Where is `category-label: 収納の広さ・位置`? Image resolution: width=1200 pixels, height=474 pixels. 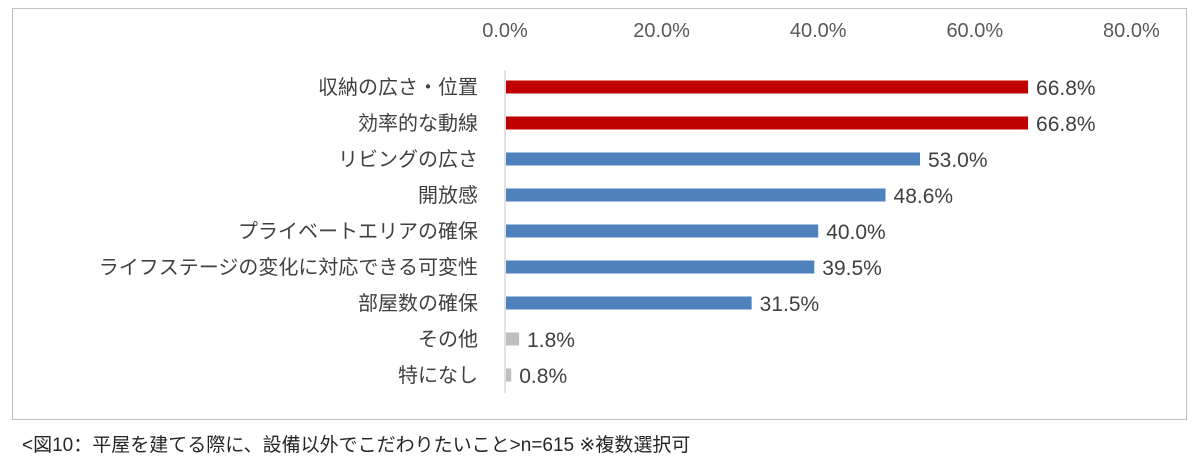 category-label: 収納の広さ・位置 is located at coordinates (398, 87).